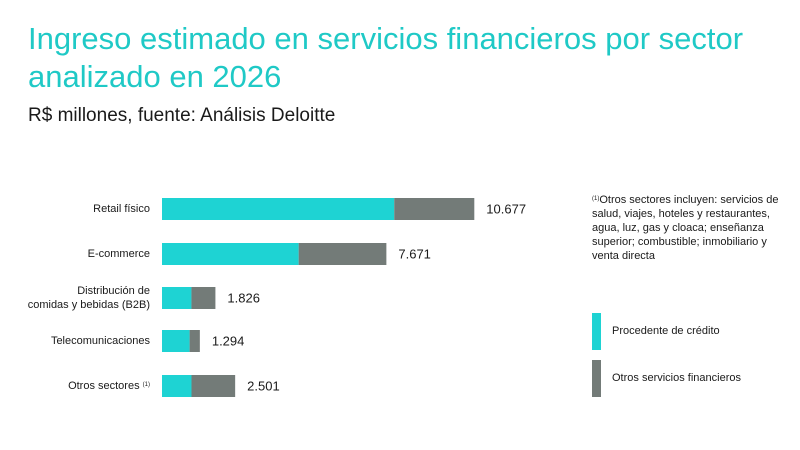 The width and height of the screenshot is (800, 450). I want to click on total-label: 1.826, so click(243, 298).